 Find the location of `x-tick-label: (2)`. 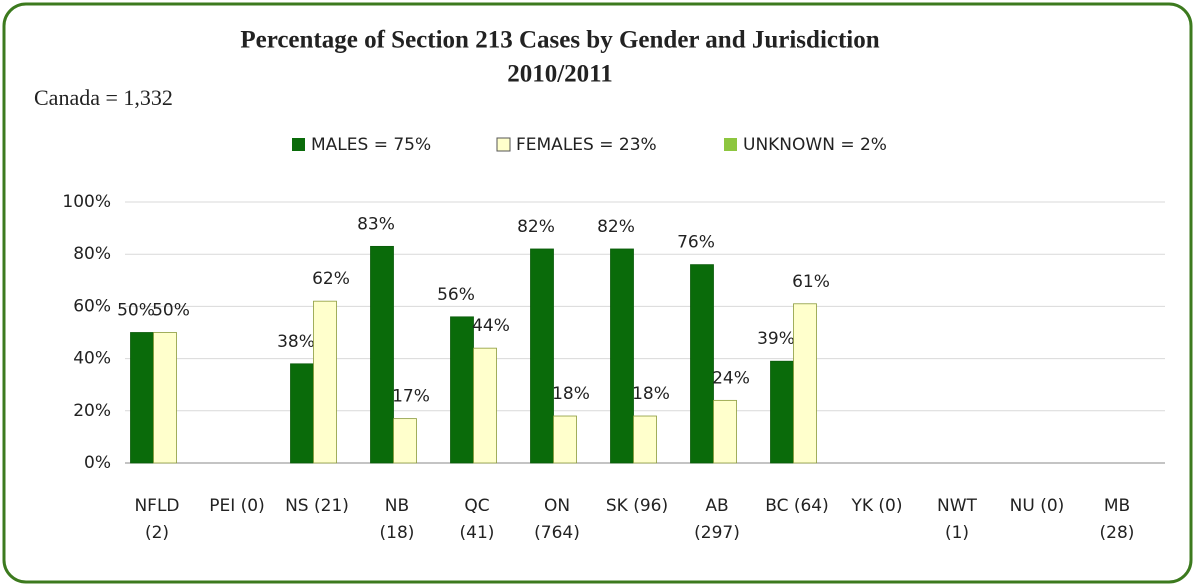

x-tick-label: (2) is located at coordinates (157, 533).